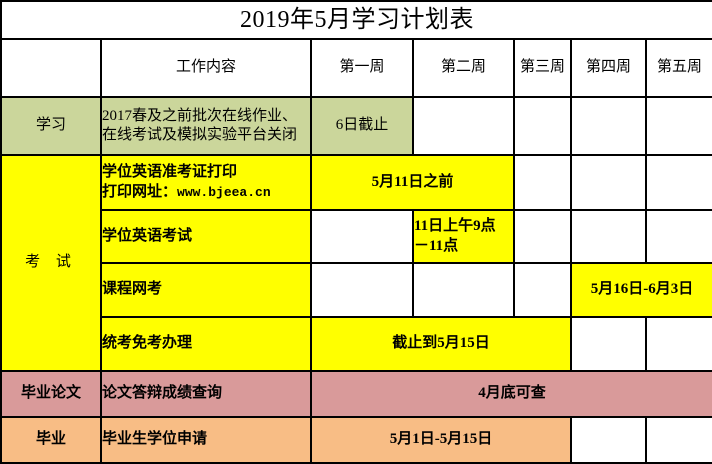  Describe the element at coordinates (206, 290) in the screenshot. I see `task-online-course-test: 课程网考` at that location.